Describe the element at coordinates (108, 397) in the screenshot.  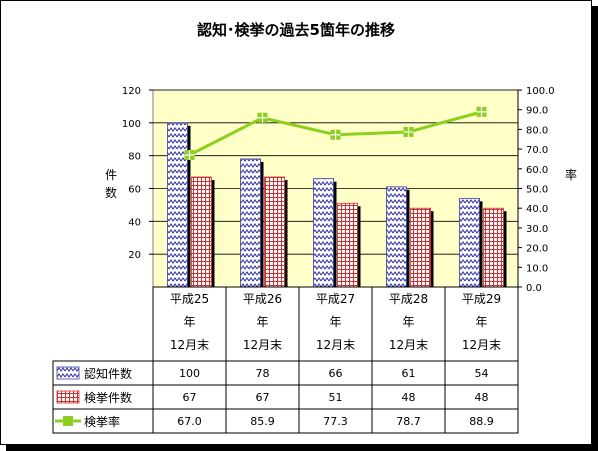
I see `legend-label: 検挙件数` at that location.